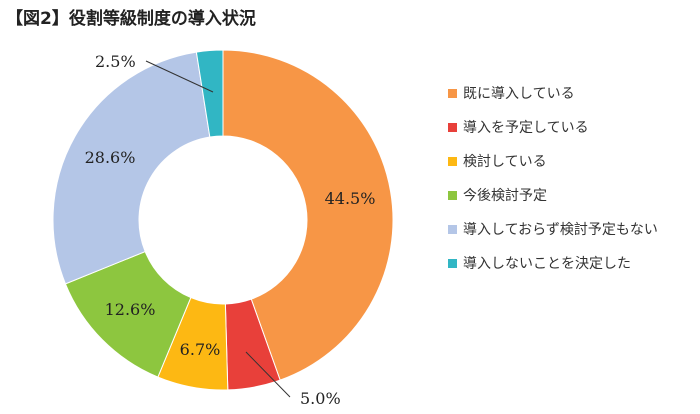  I want to click on legend-item: 導入しないことを決定した, so click(553, 263).